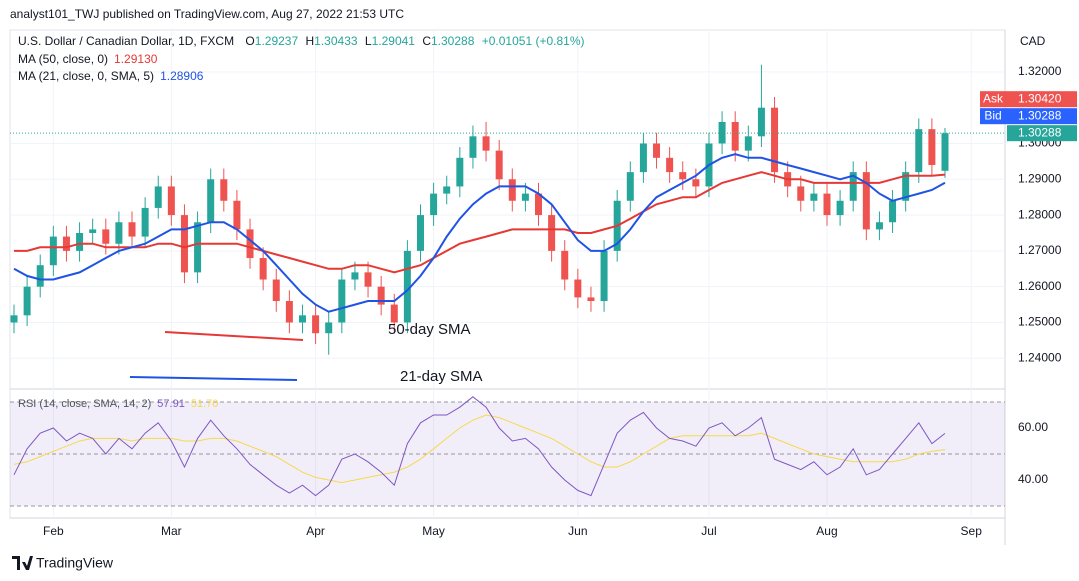 This screenshot has height=581, width=1079. Describe the element at coordinates (1040, 322) in the screenshot. I see `y-tick-label: 1.25000` at that location.